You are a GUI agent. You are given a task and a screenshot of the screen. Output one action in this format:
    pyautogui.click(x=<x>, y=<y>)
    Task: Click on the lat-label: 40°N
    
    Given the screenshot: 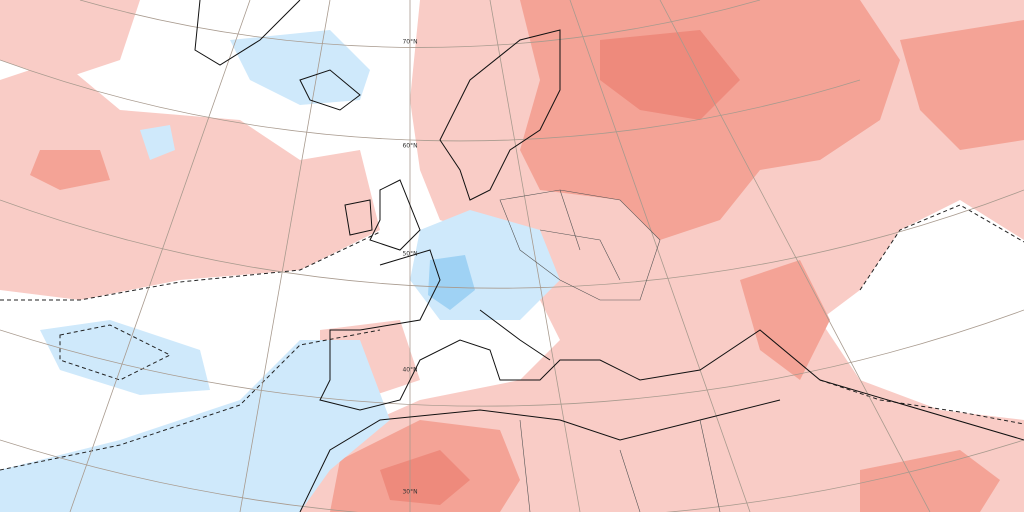 What is the action you would take?
    pyautogui.click(x=409, y=370)
    